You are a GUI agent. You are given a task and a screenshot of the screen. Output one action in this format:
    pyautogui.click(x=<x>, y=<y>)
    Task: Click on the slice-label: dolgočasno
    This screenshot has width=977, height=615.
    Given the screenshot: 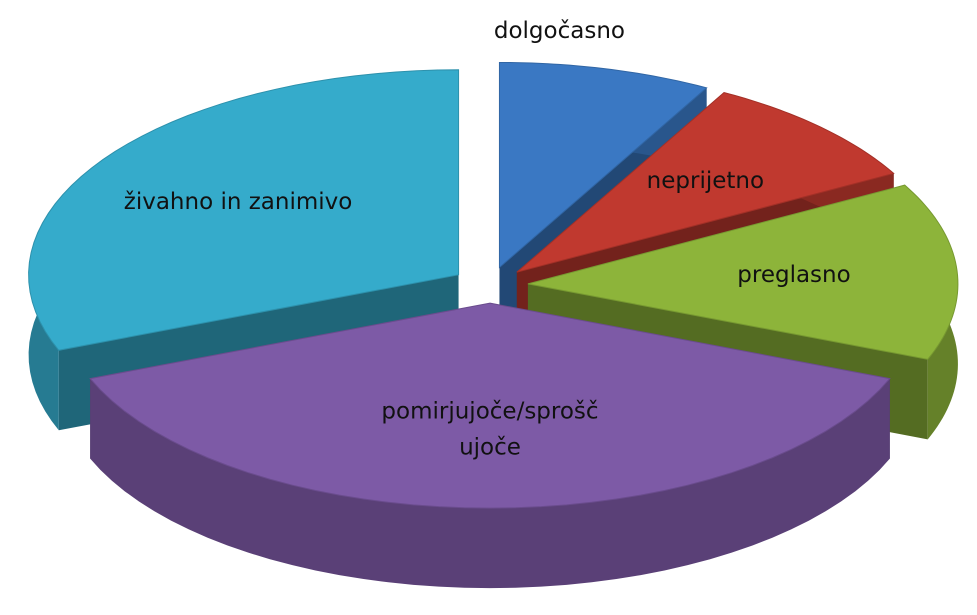 What is the action you would take?
    pyautogui.click(x=559, y=31)
    